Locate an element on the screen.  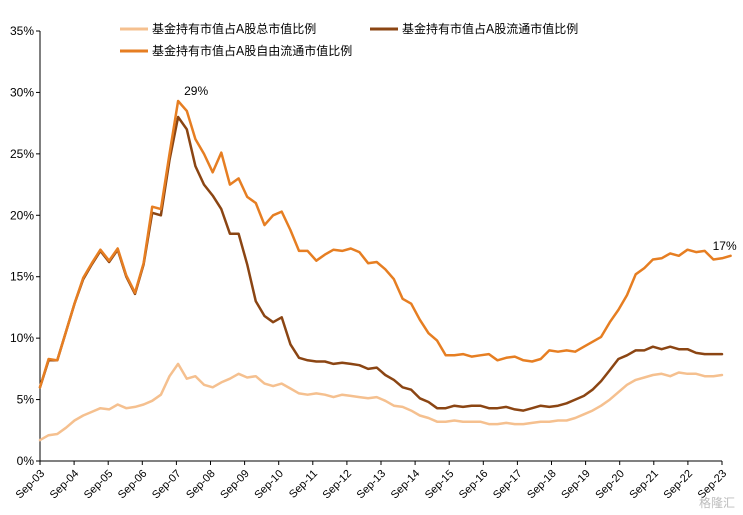
x-tick-label: Sep-03 is located at coordinates (31, 485).